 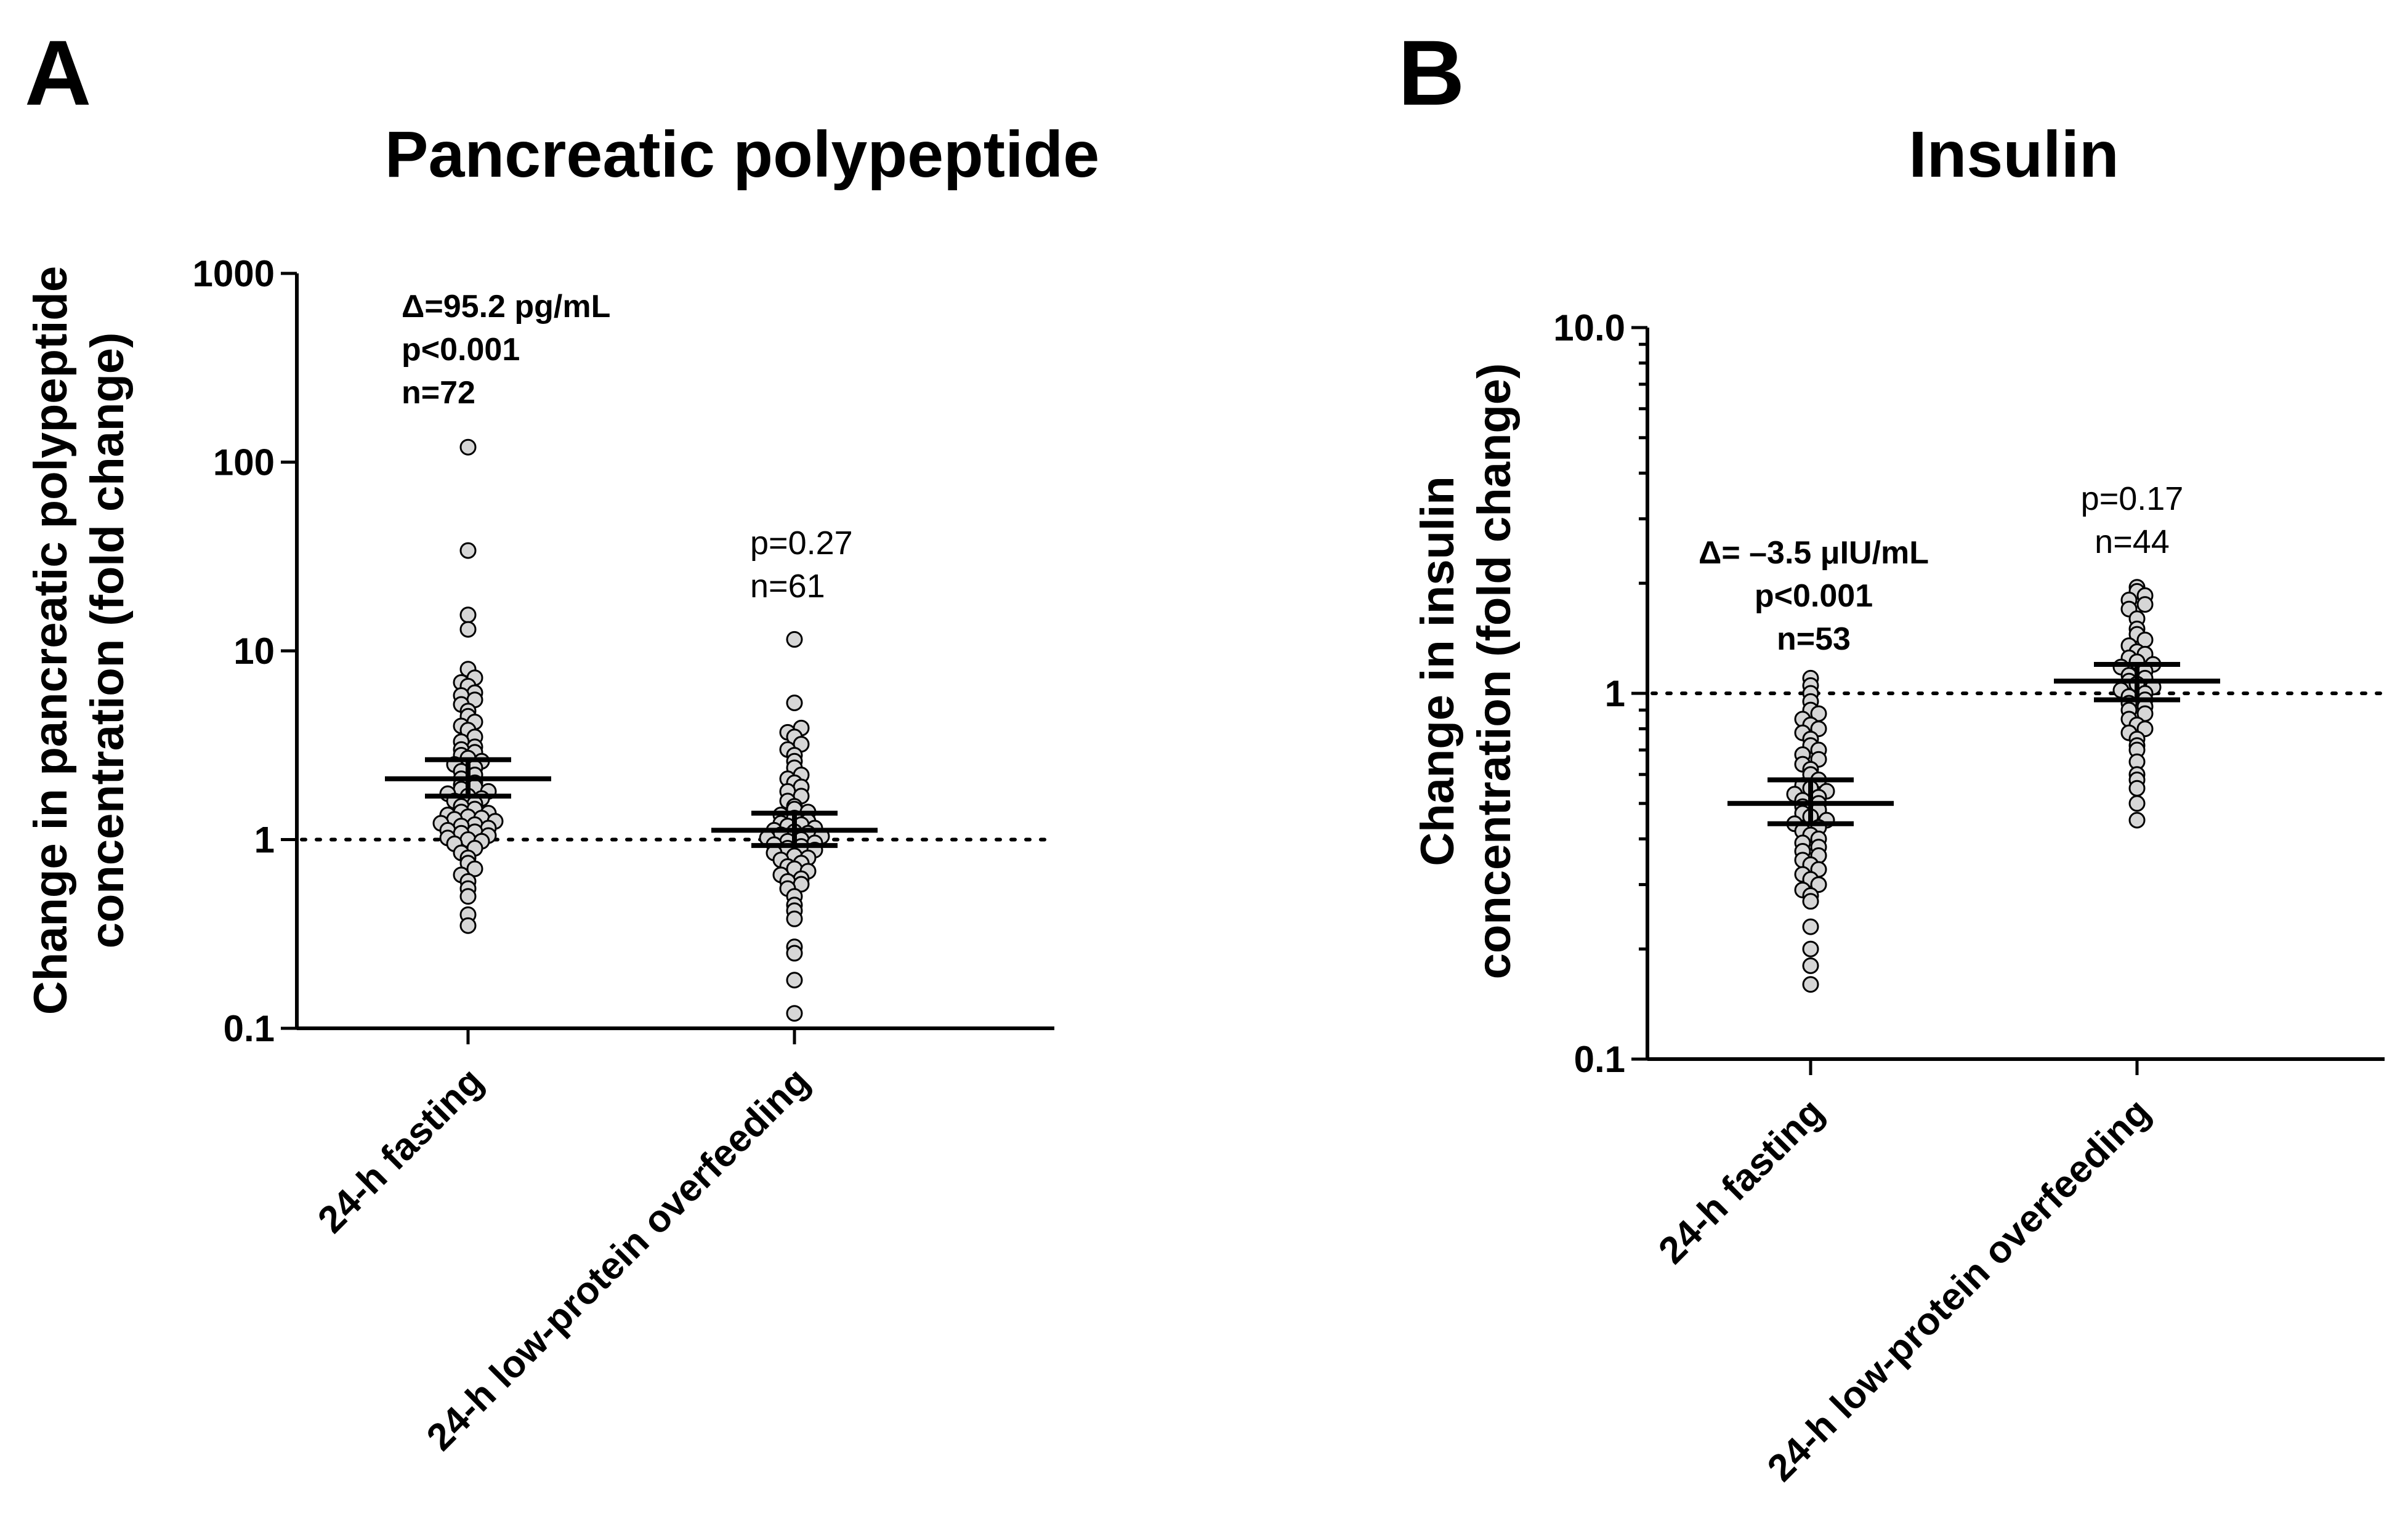 I want to click on b-tick-label: 1, so click(x=1615, y=693).